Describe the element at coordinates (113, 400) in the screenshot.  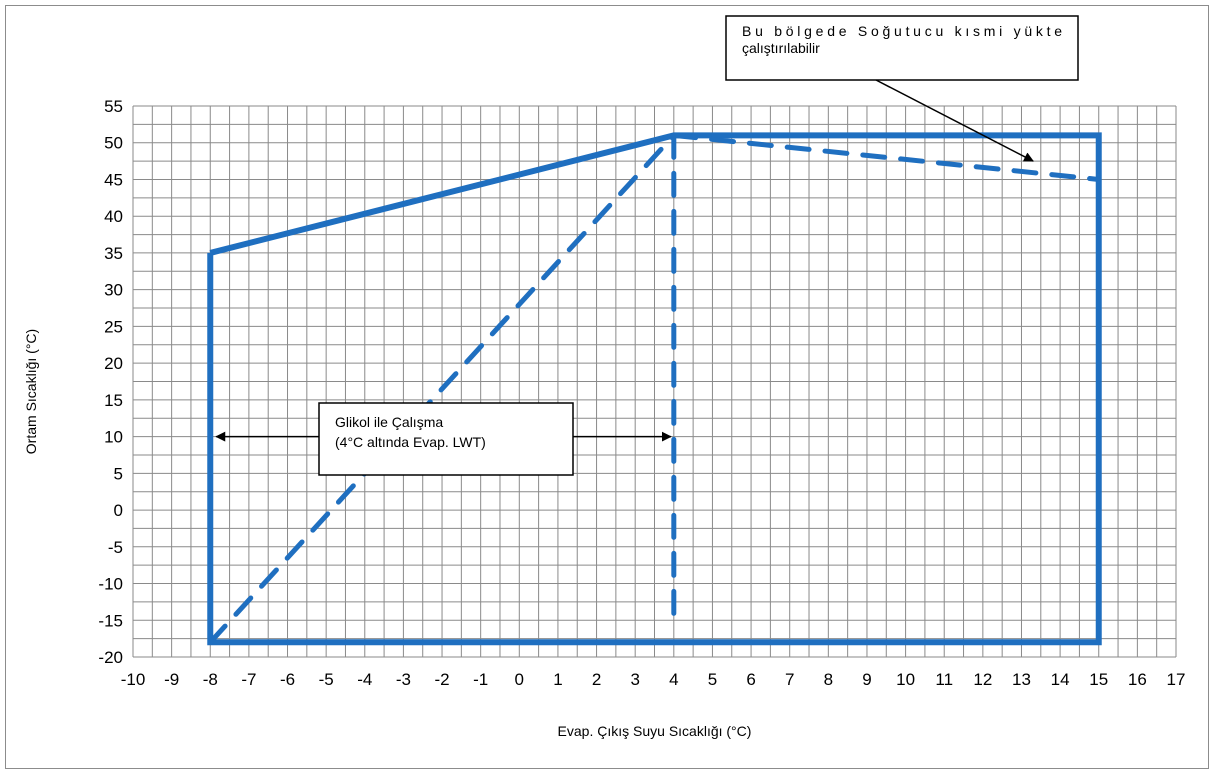
I see `y-tick-label: 15` at that location.